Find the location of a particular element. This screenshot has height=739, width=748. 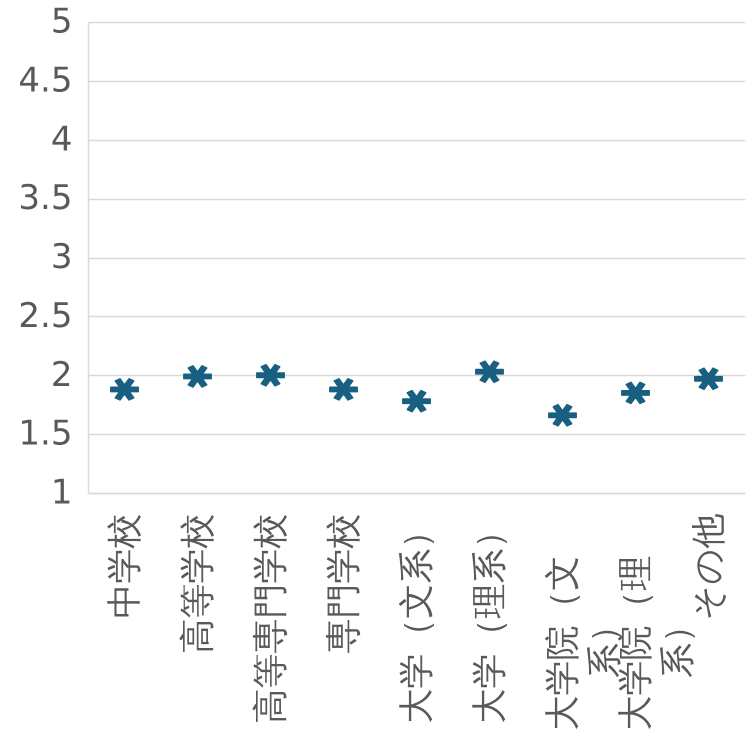

y-tick-label: 5 is located at coordinates (61, 22).